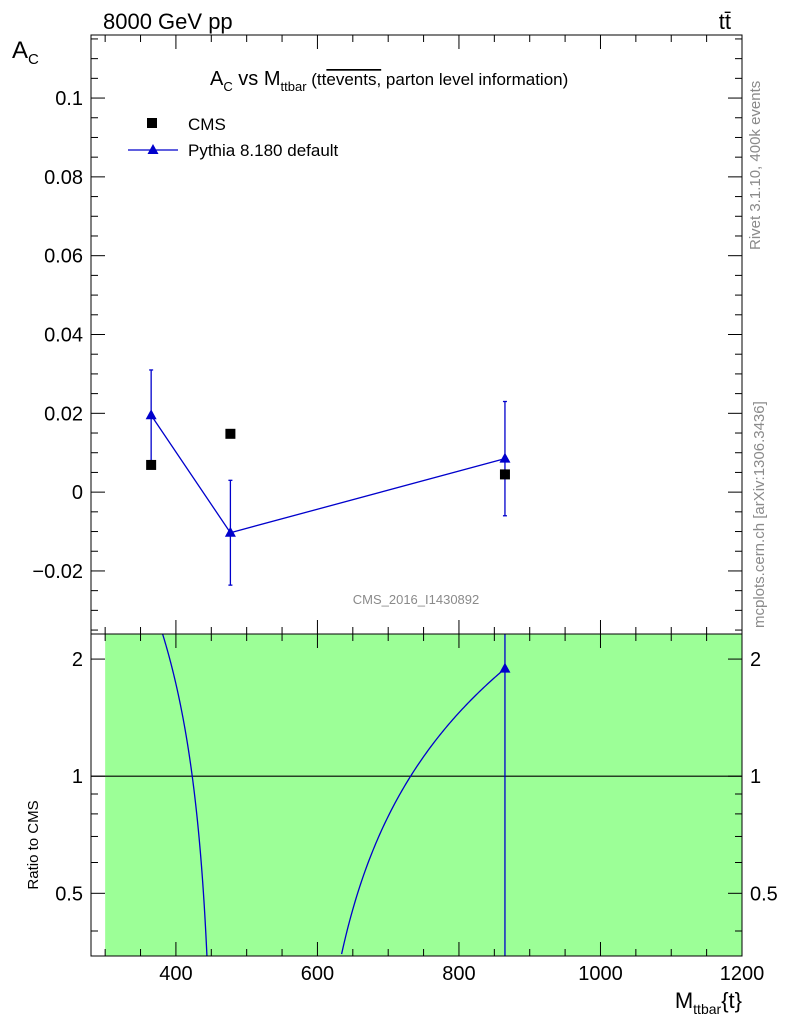 The image size is (786, 1024). What do you see at coordinates (759, 514) in the screenshot?
I see `mcplots-label: mcplots.cern.ch [arXiv:1306.3436]` at bounding box center [759, 514].